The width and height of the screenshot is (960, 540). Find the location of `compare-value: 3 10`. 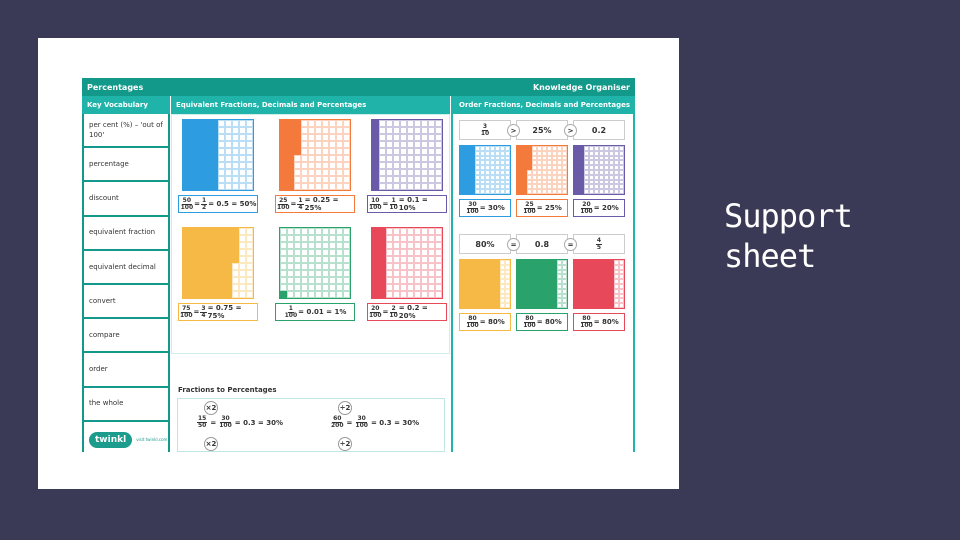

compare-value: 3 10 is located at coordinates (485, 130).